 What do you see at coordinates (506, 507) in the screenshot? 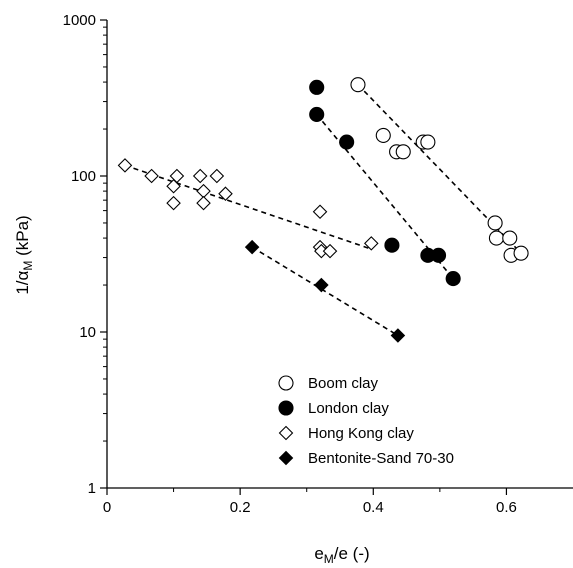
I see `x-tick-label: 0.6` at bounding box center [506, 507].